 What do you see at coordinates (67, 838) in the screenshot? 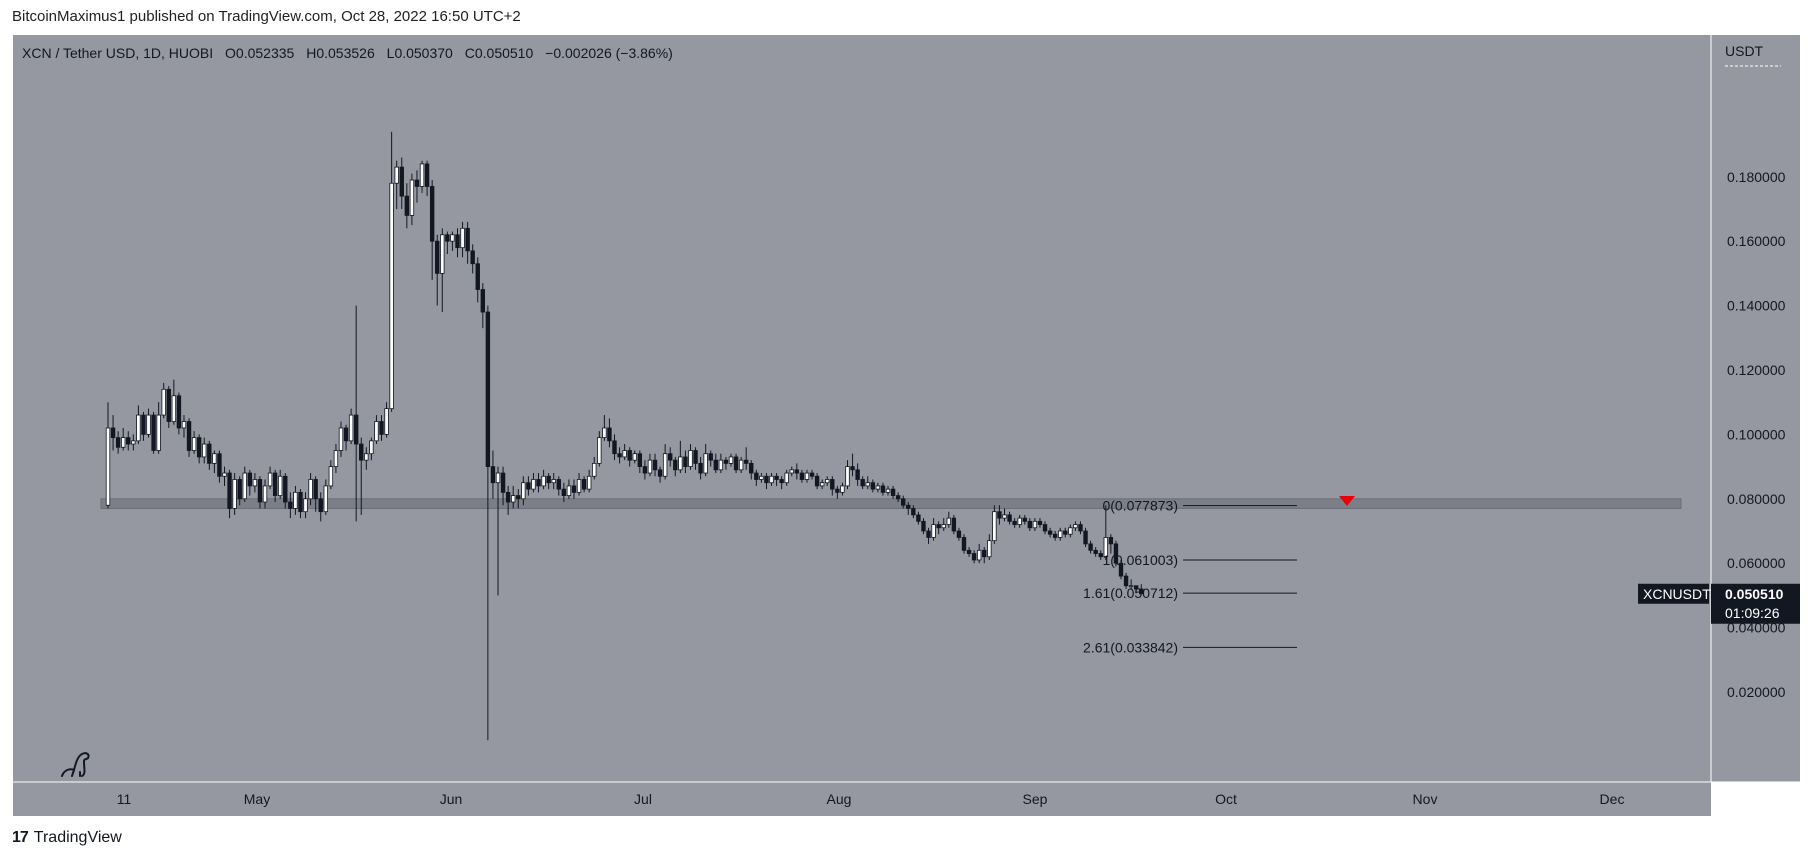
I see `footer-brand: 17 TradingView` at bounding box center [67, 838].